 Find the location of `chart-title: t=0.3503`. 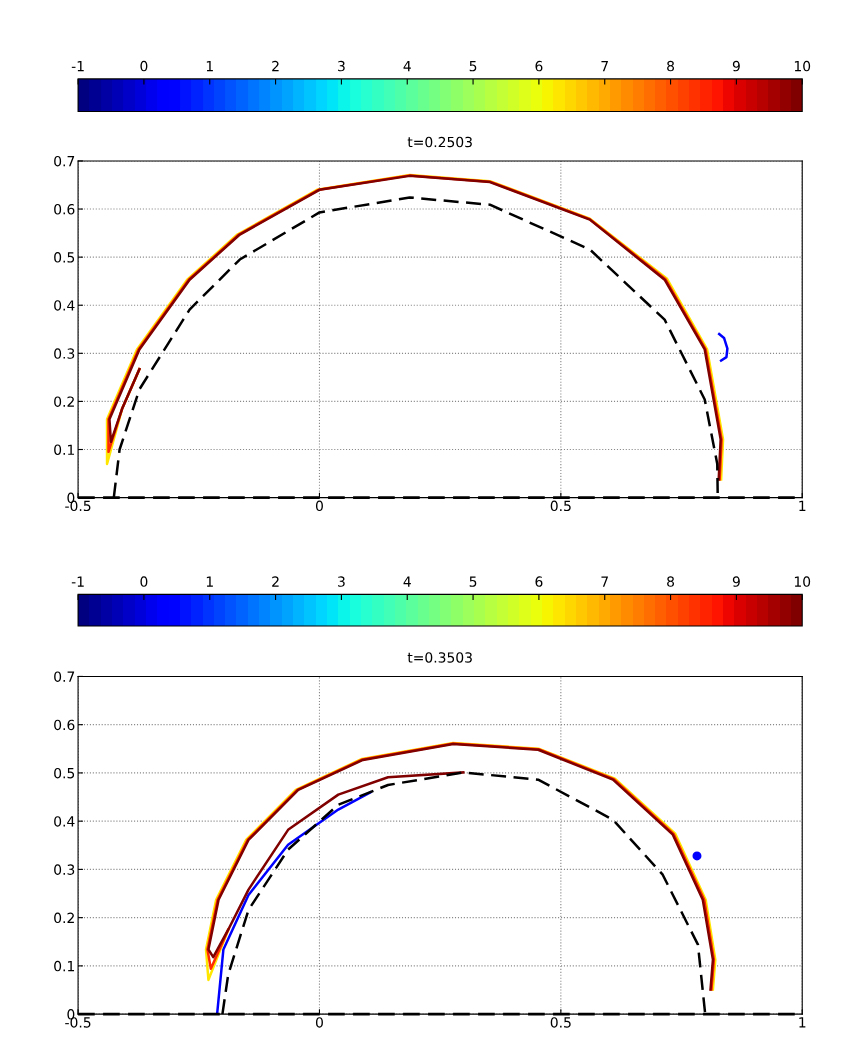

chart-title: t=0.3503 is located at coordinates (439, 657).